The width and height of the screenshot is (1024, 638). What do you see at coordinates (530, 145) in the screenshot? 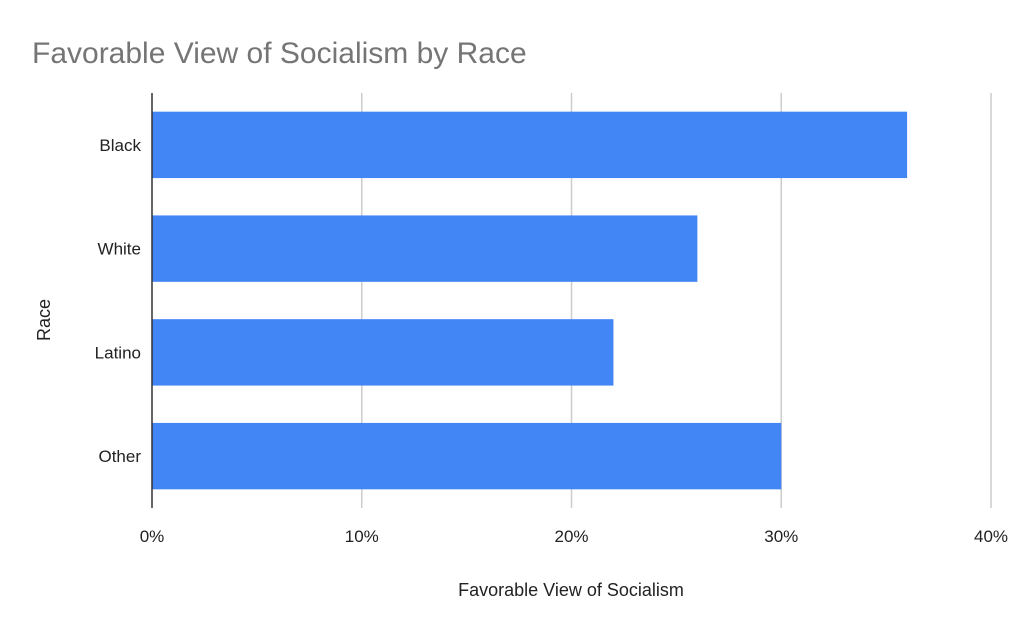
I see `bar-black` at bounding box center [530, 145].